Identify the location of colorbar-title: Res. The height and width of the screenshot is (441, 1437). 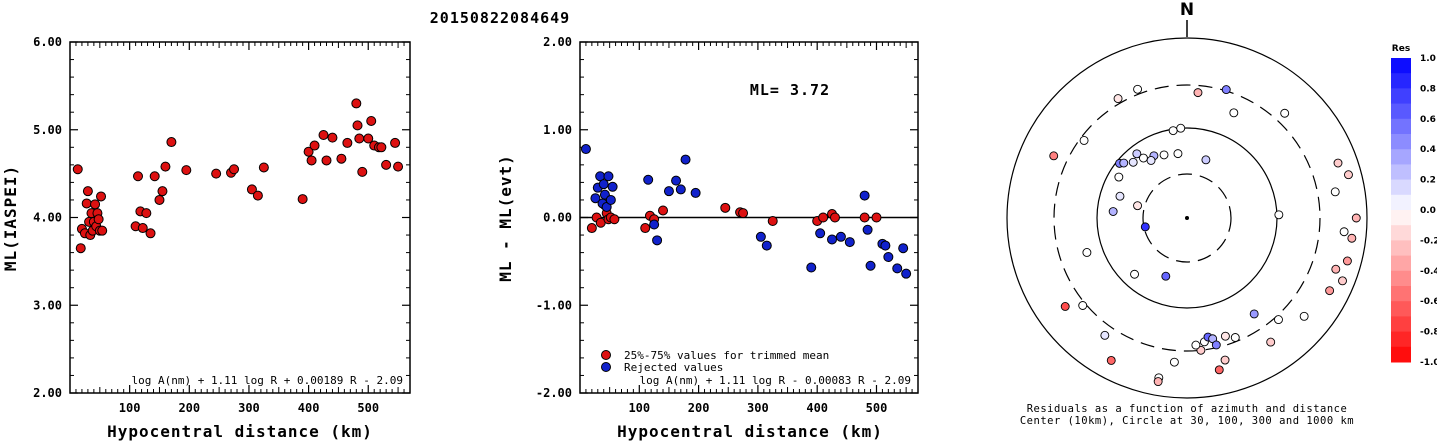
(1401, 49).